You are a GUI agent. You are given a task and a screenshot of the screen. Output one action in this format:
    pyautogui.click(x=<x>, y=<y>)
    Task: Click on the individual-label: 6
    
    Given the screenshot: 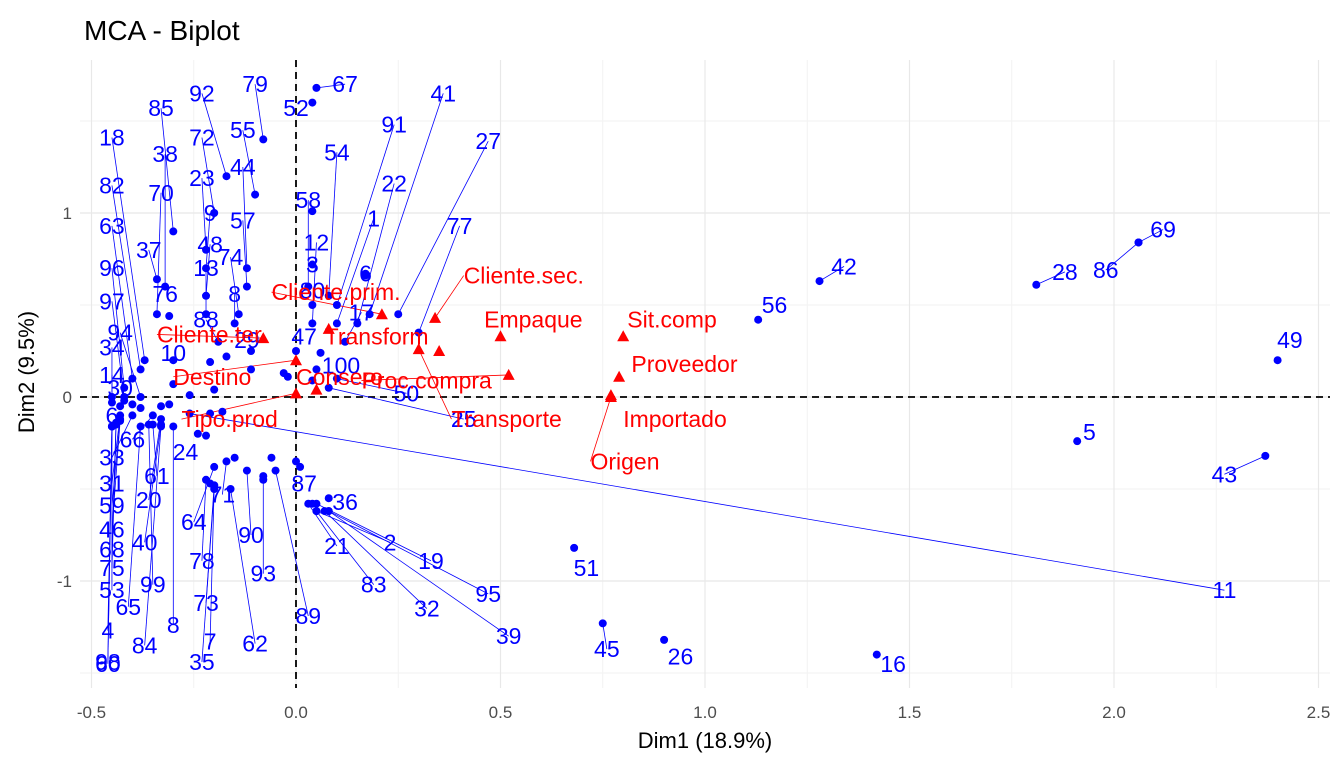 What is the action you would take?
    pyautogui.click(x=112, y=415)
    